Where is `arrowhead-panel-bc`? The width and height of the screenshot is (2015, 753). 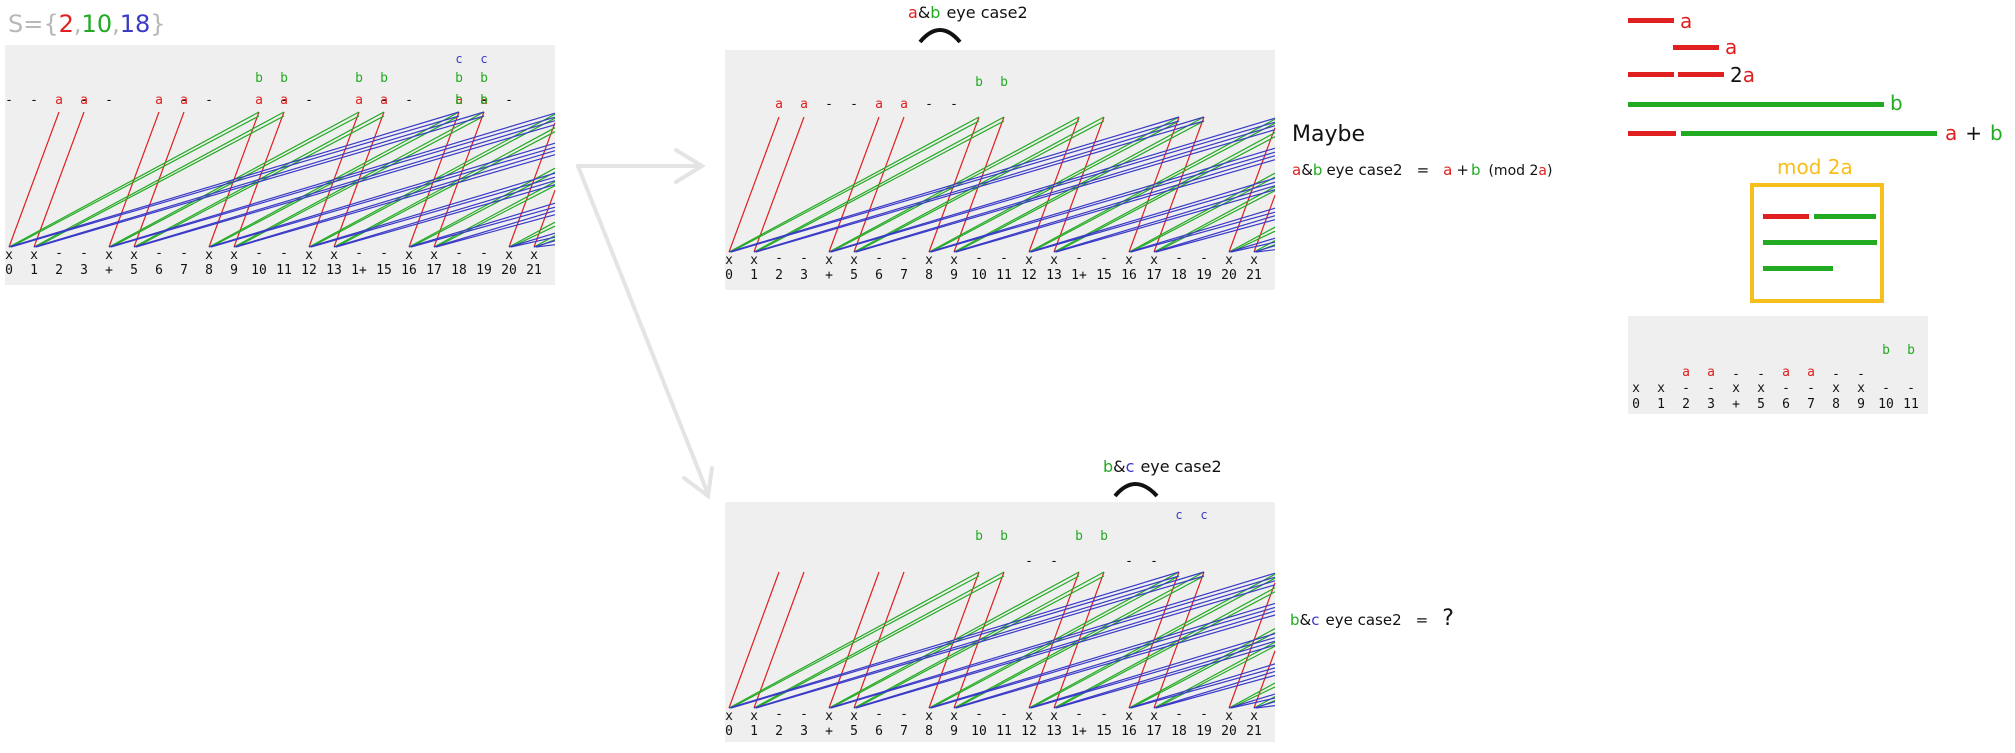
arrowhead-panel-bc is located at coordinates (698, 483).